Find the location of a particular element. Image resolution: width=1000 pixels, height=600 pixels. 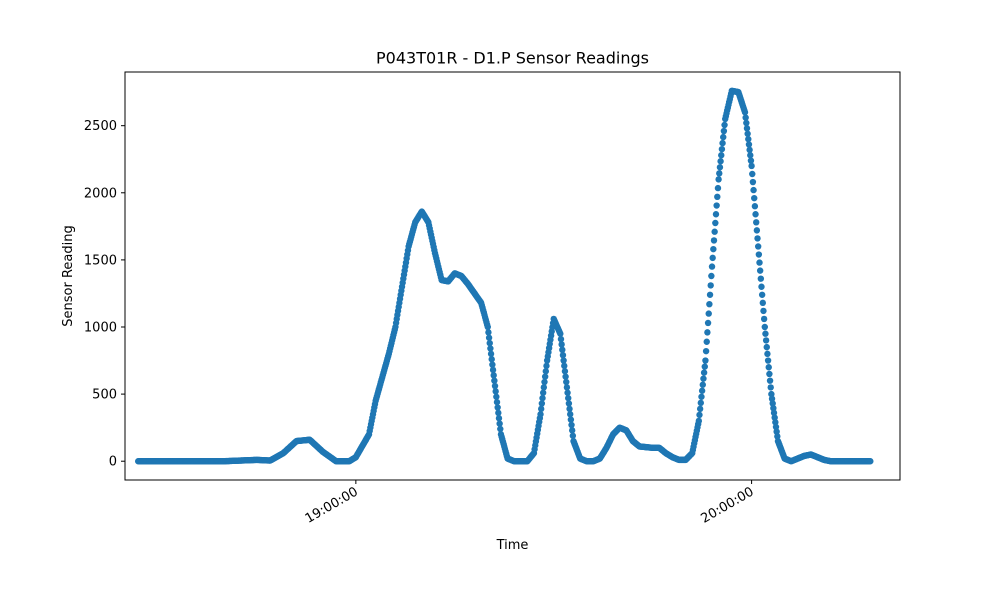

y-tick-label: 1000 is located at coordinates (100, 328).